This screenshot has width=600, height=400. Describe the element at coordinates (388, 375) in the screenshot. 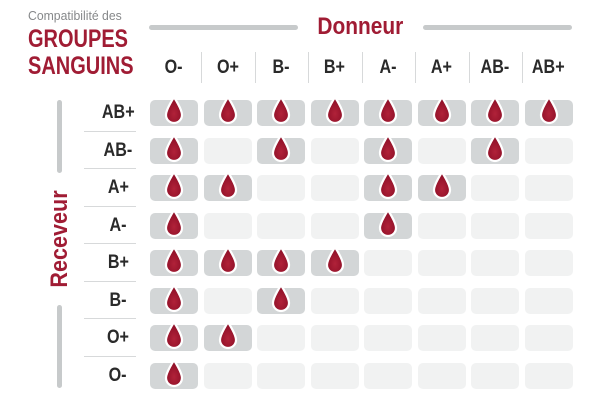

I see `cell-O--A-` at that location.